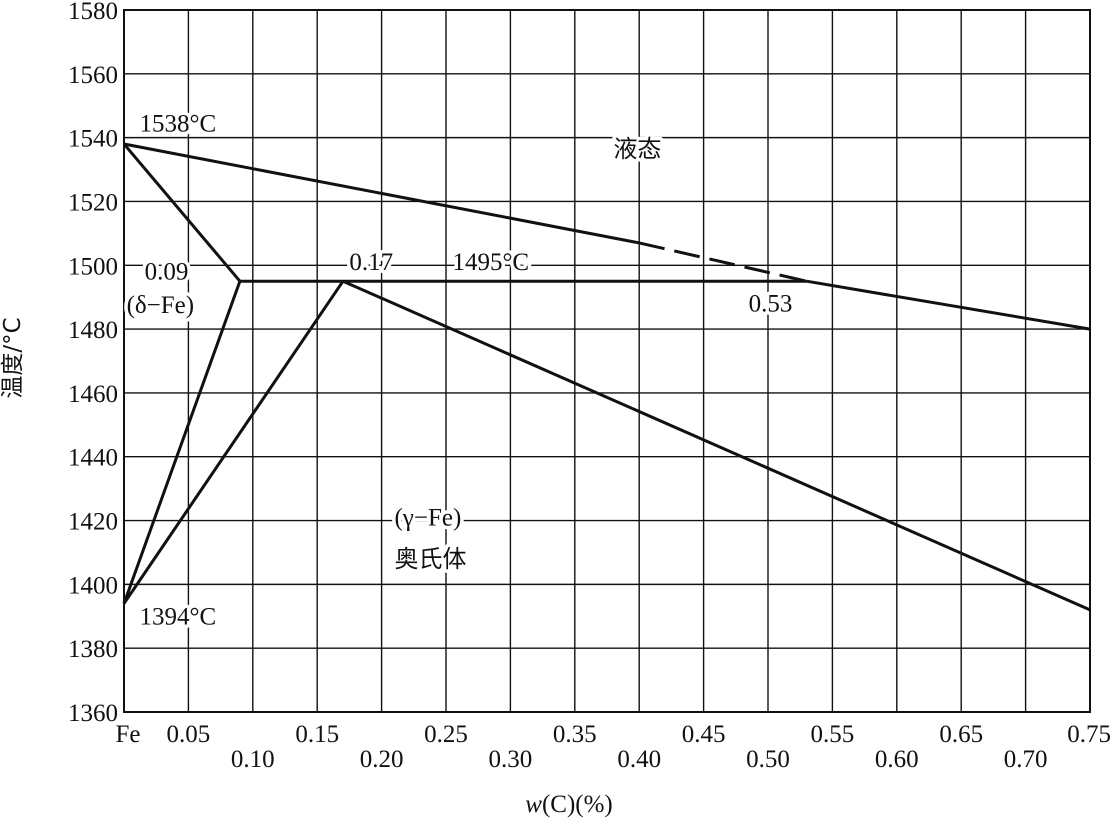 The image size is (1112, 825). Describe the element at coordinates (167, 272) in the screenshot. I see `annotation-label: 0.09` at that location.